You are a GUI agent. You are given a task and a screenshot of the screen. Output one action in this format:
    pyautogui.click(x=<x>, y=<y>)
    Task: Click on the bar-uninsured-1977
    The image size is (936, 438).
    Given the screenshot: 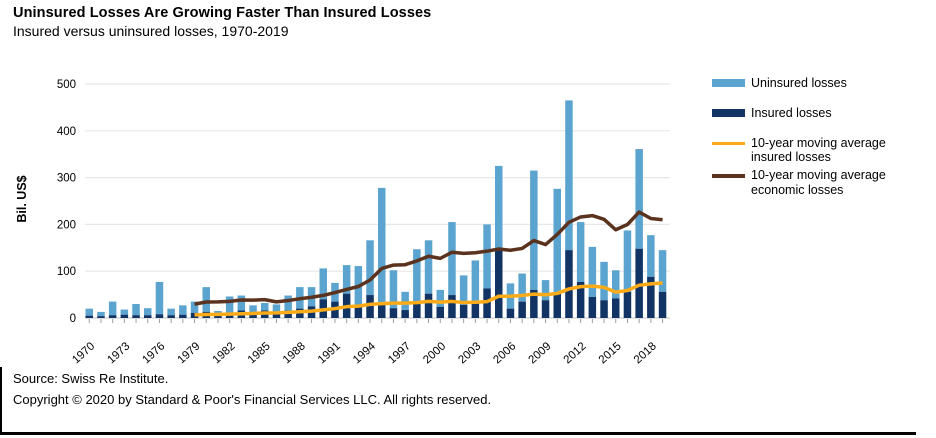 What is the action you would take?
    pyautogui.click(x=171, y=312)
    